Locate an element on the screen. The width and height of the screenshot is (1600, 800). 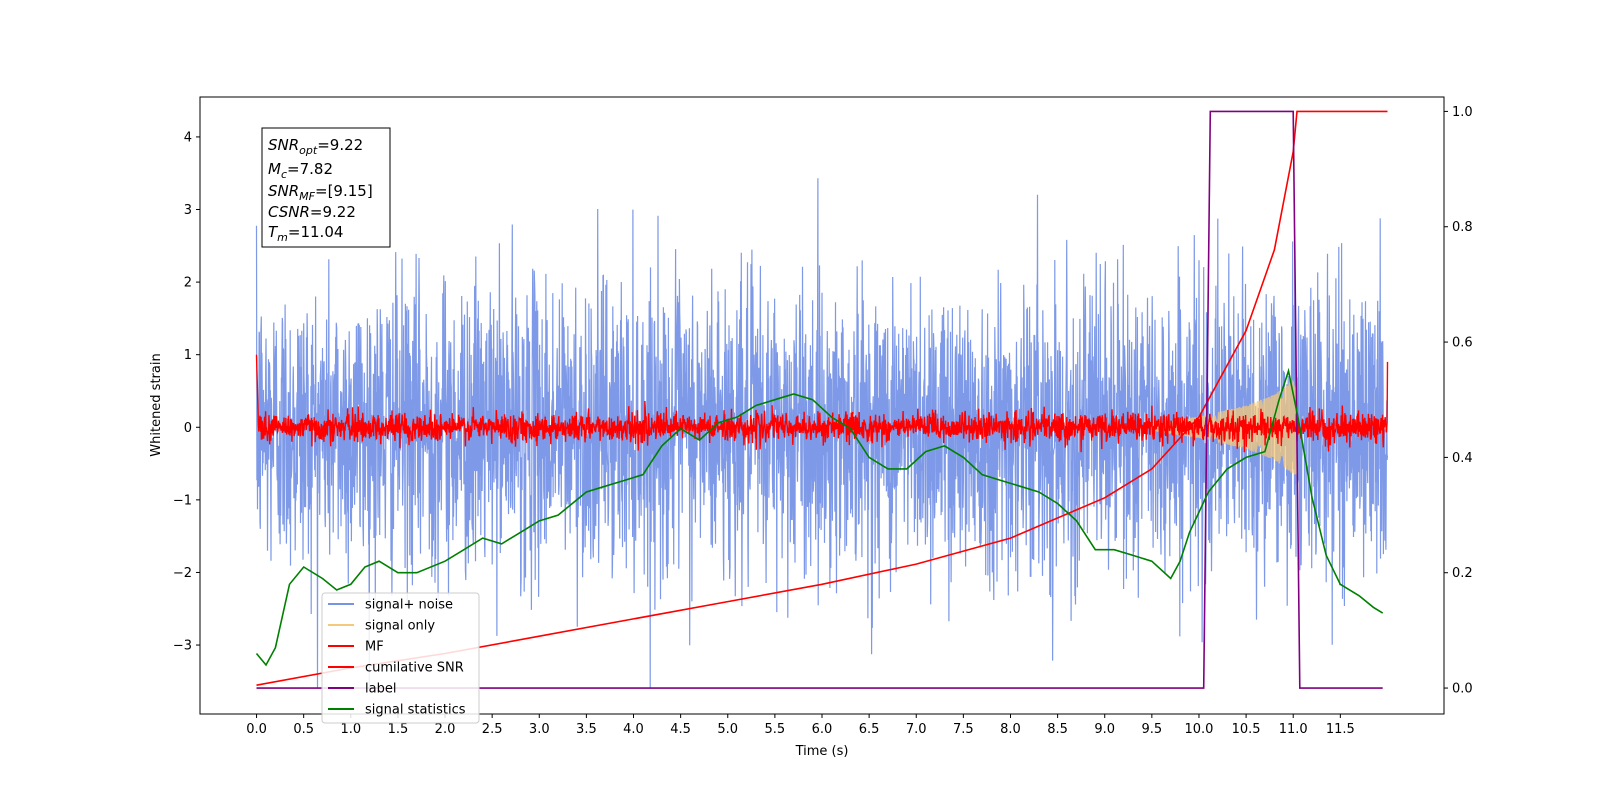
x-tick-label: 5.5 is located at coordinates (775, 729).